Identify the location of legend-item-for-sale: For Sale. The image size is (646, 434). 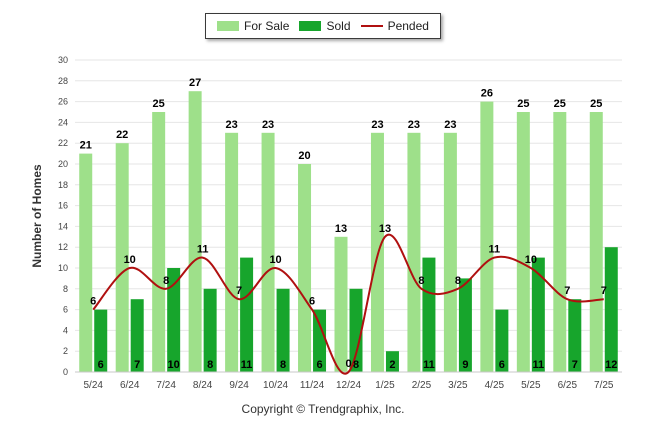
(253, 26).